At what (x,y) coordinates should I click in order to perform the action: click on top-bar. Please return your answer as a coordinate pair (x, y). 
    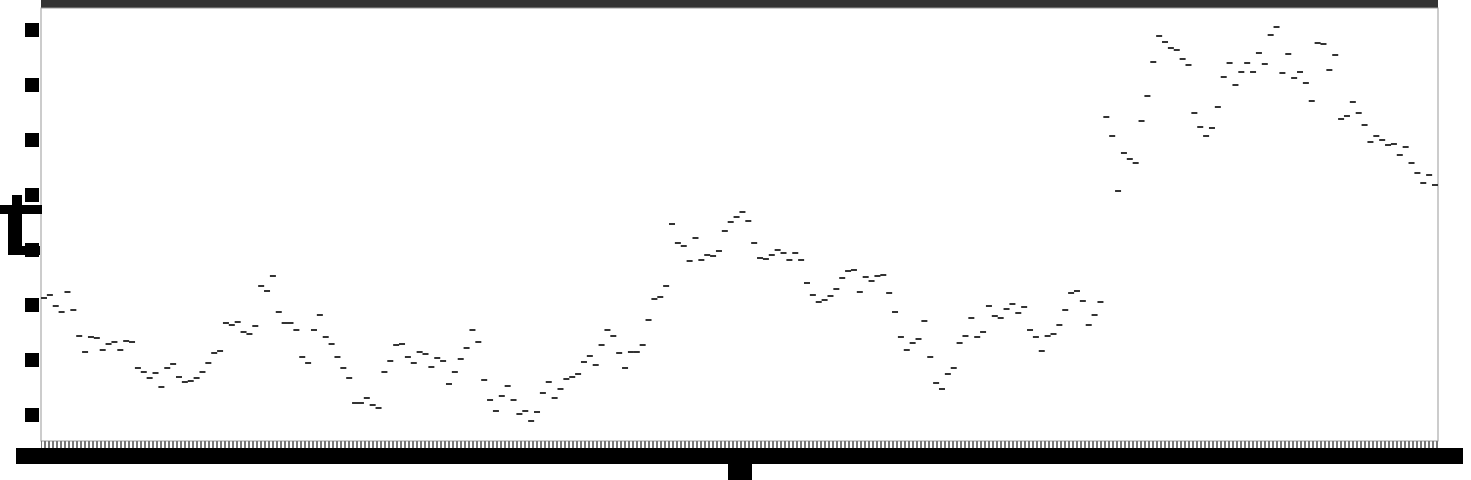
    Looking at the image, I should click on (739, 4).